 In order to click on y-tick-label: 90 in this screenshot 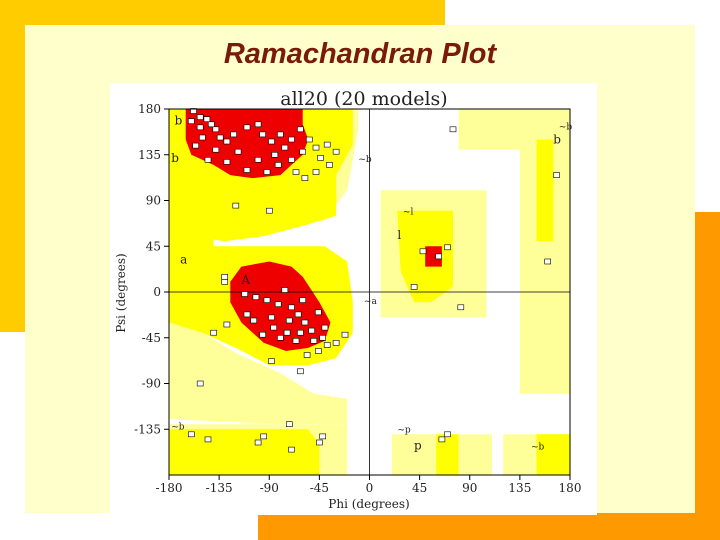, I will do `click(153, 201)`.